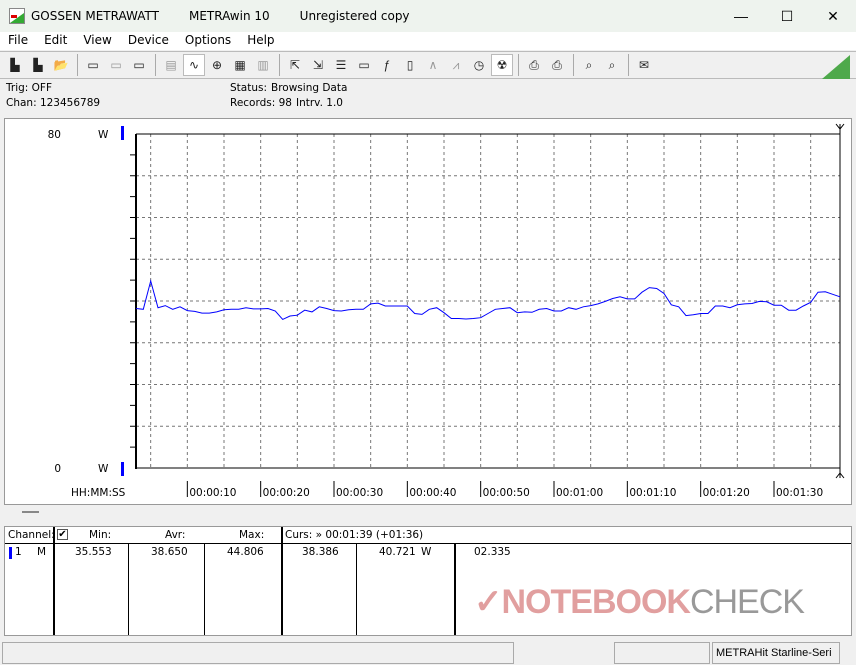  I want to click on print-icon: ⎙, so click(534, 64).